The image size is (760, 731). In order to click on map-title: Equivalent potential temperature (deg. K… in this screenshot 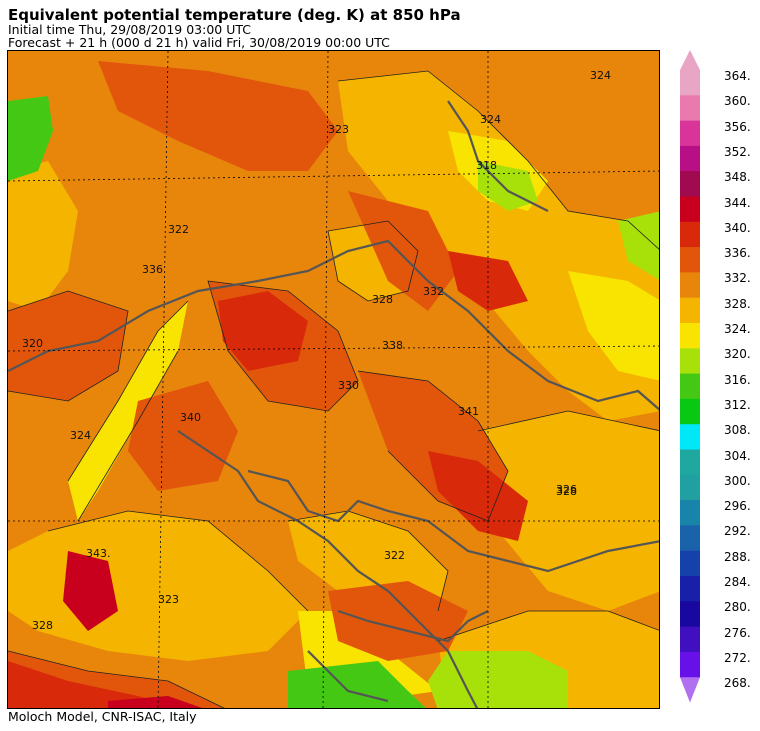, I will do `click(234, 15)`.